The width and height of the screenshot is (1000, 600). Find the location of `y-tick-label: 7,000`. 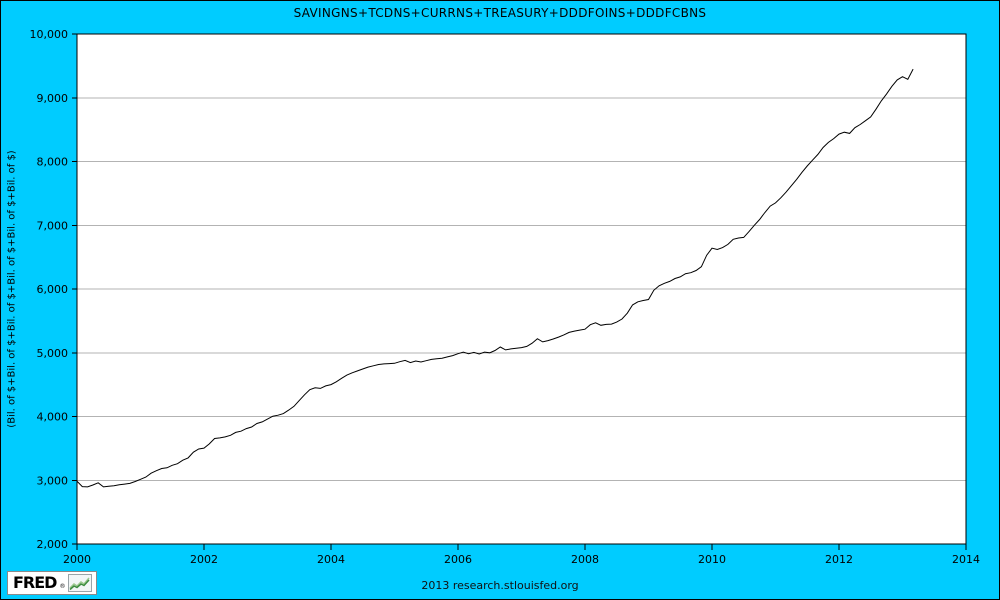

y-tick-label: 7,000 is located at coordinates (53, 225).